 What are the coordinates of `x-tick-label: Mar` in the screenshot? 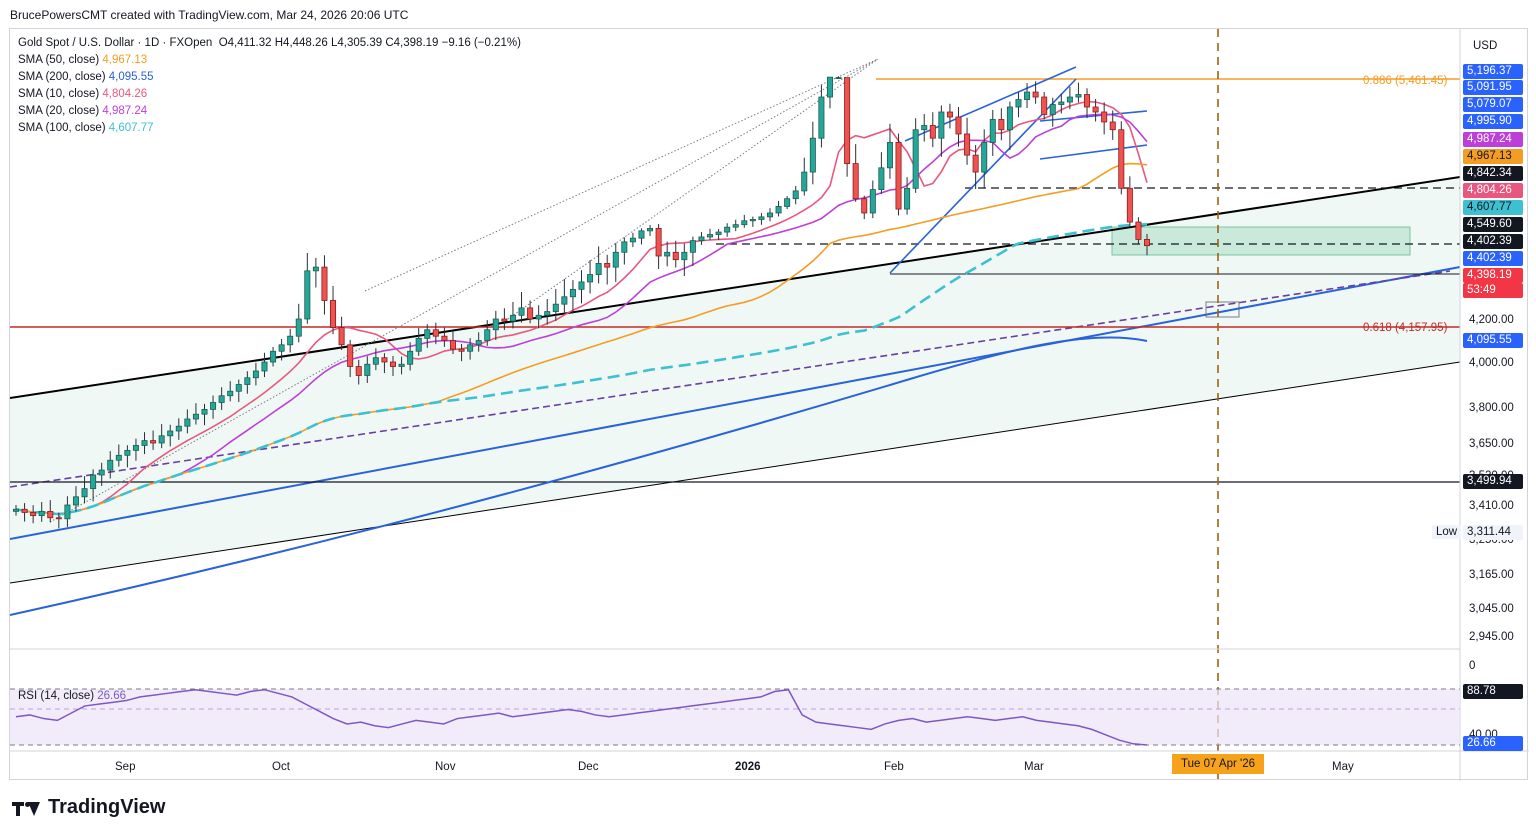 It's located at (1034, 767).